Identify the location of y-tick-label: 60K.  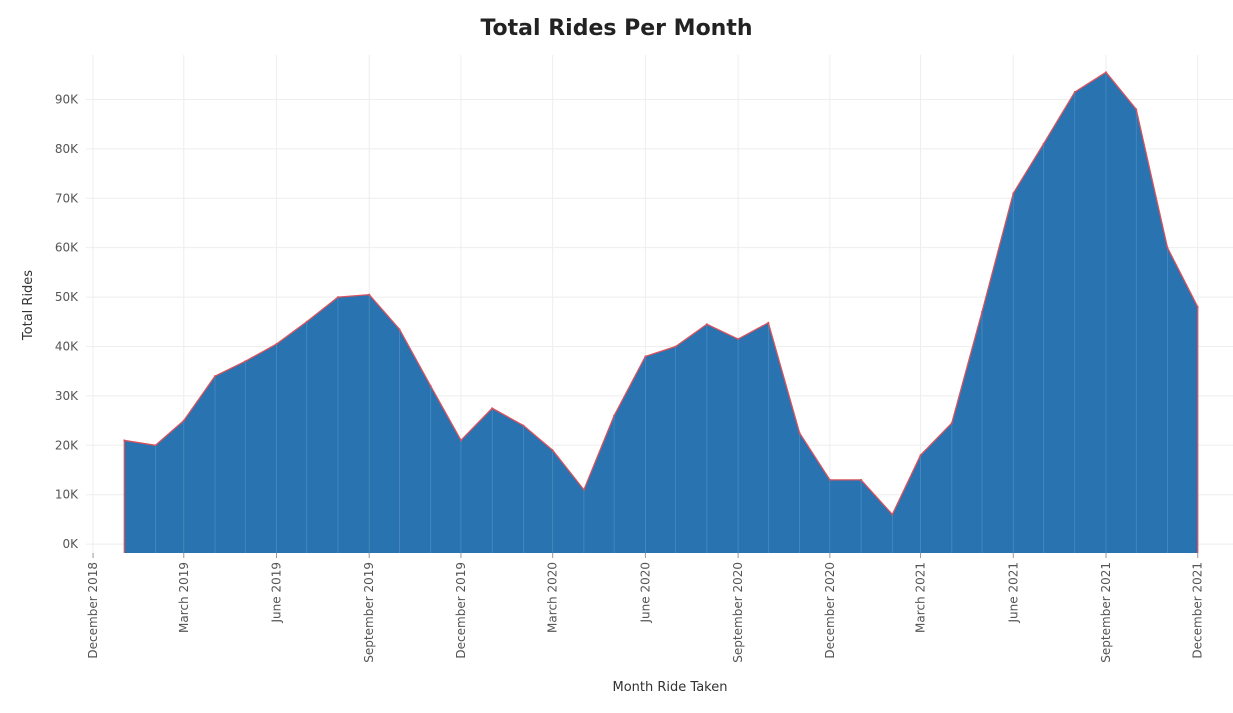
(67, 248).